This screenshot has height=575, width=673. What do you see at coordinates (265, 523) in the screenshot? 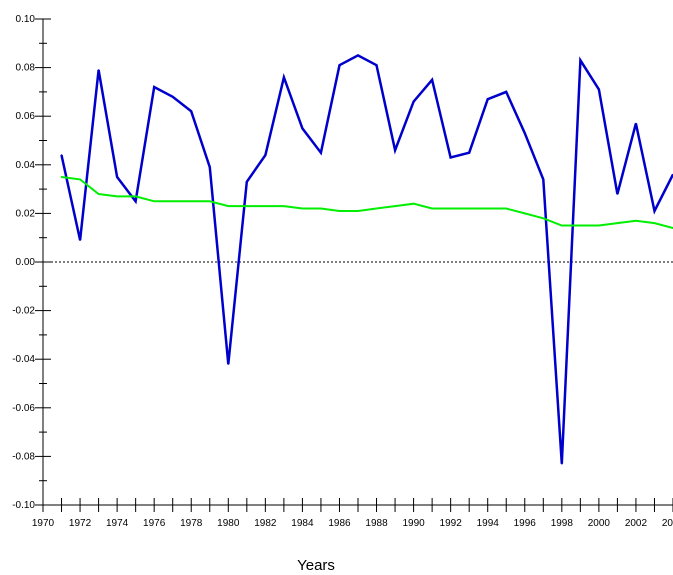
I see `x-tick-label: 1982` at bounding box center [265, 523].